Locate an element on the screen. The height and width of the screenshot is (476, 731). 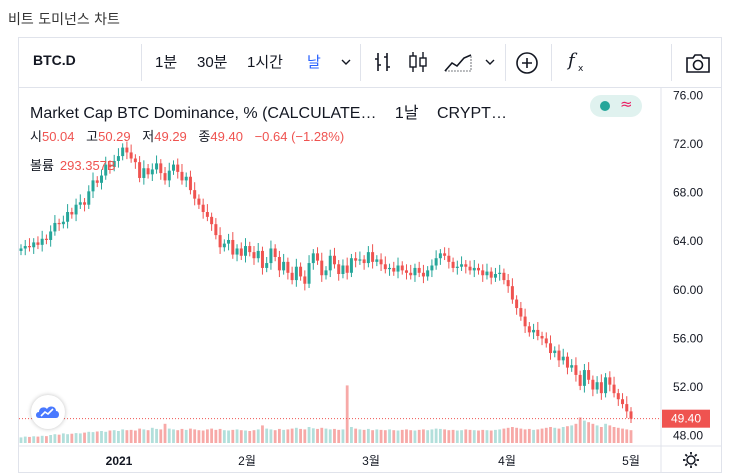
symbol-search-button: BTC.D is located at coordinates (54, 60).